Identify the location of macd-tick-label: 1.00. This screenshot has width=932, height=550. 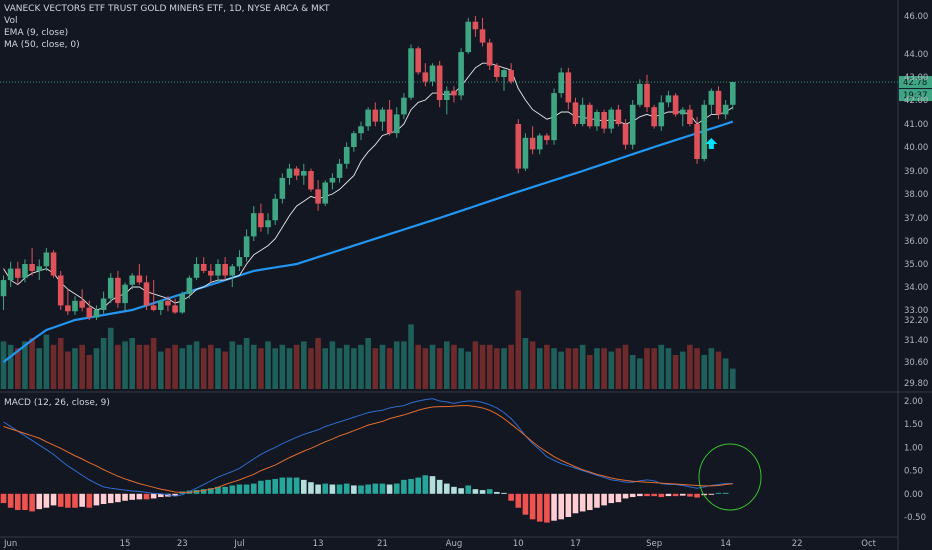
(913, 448).